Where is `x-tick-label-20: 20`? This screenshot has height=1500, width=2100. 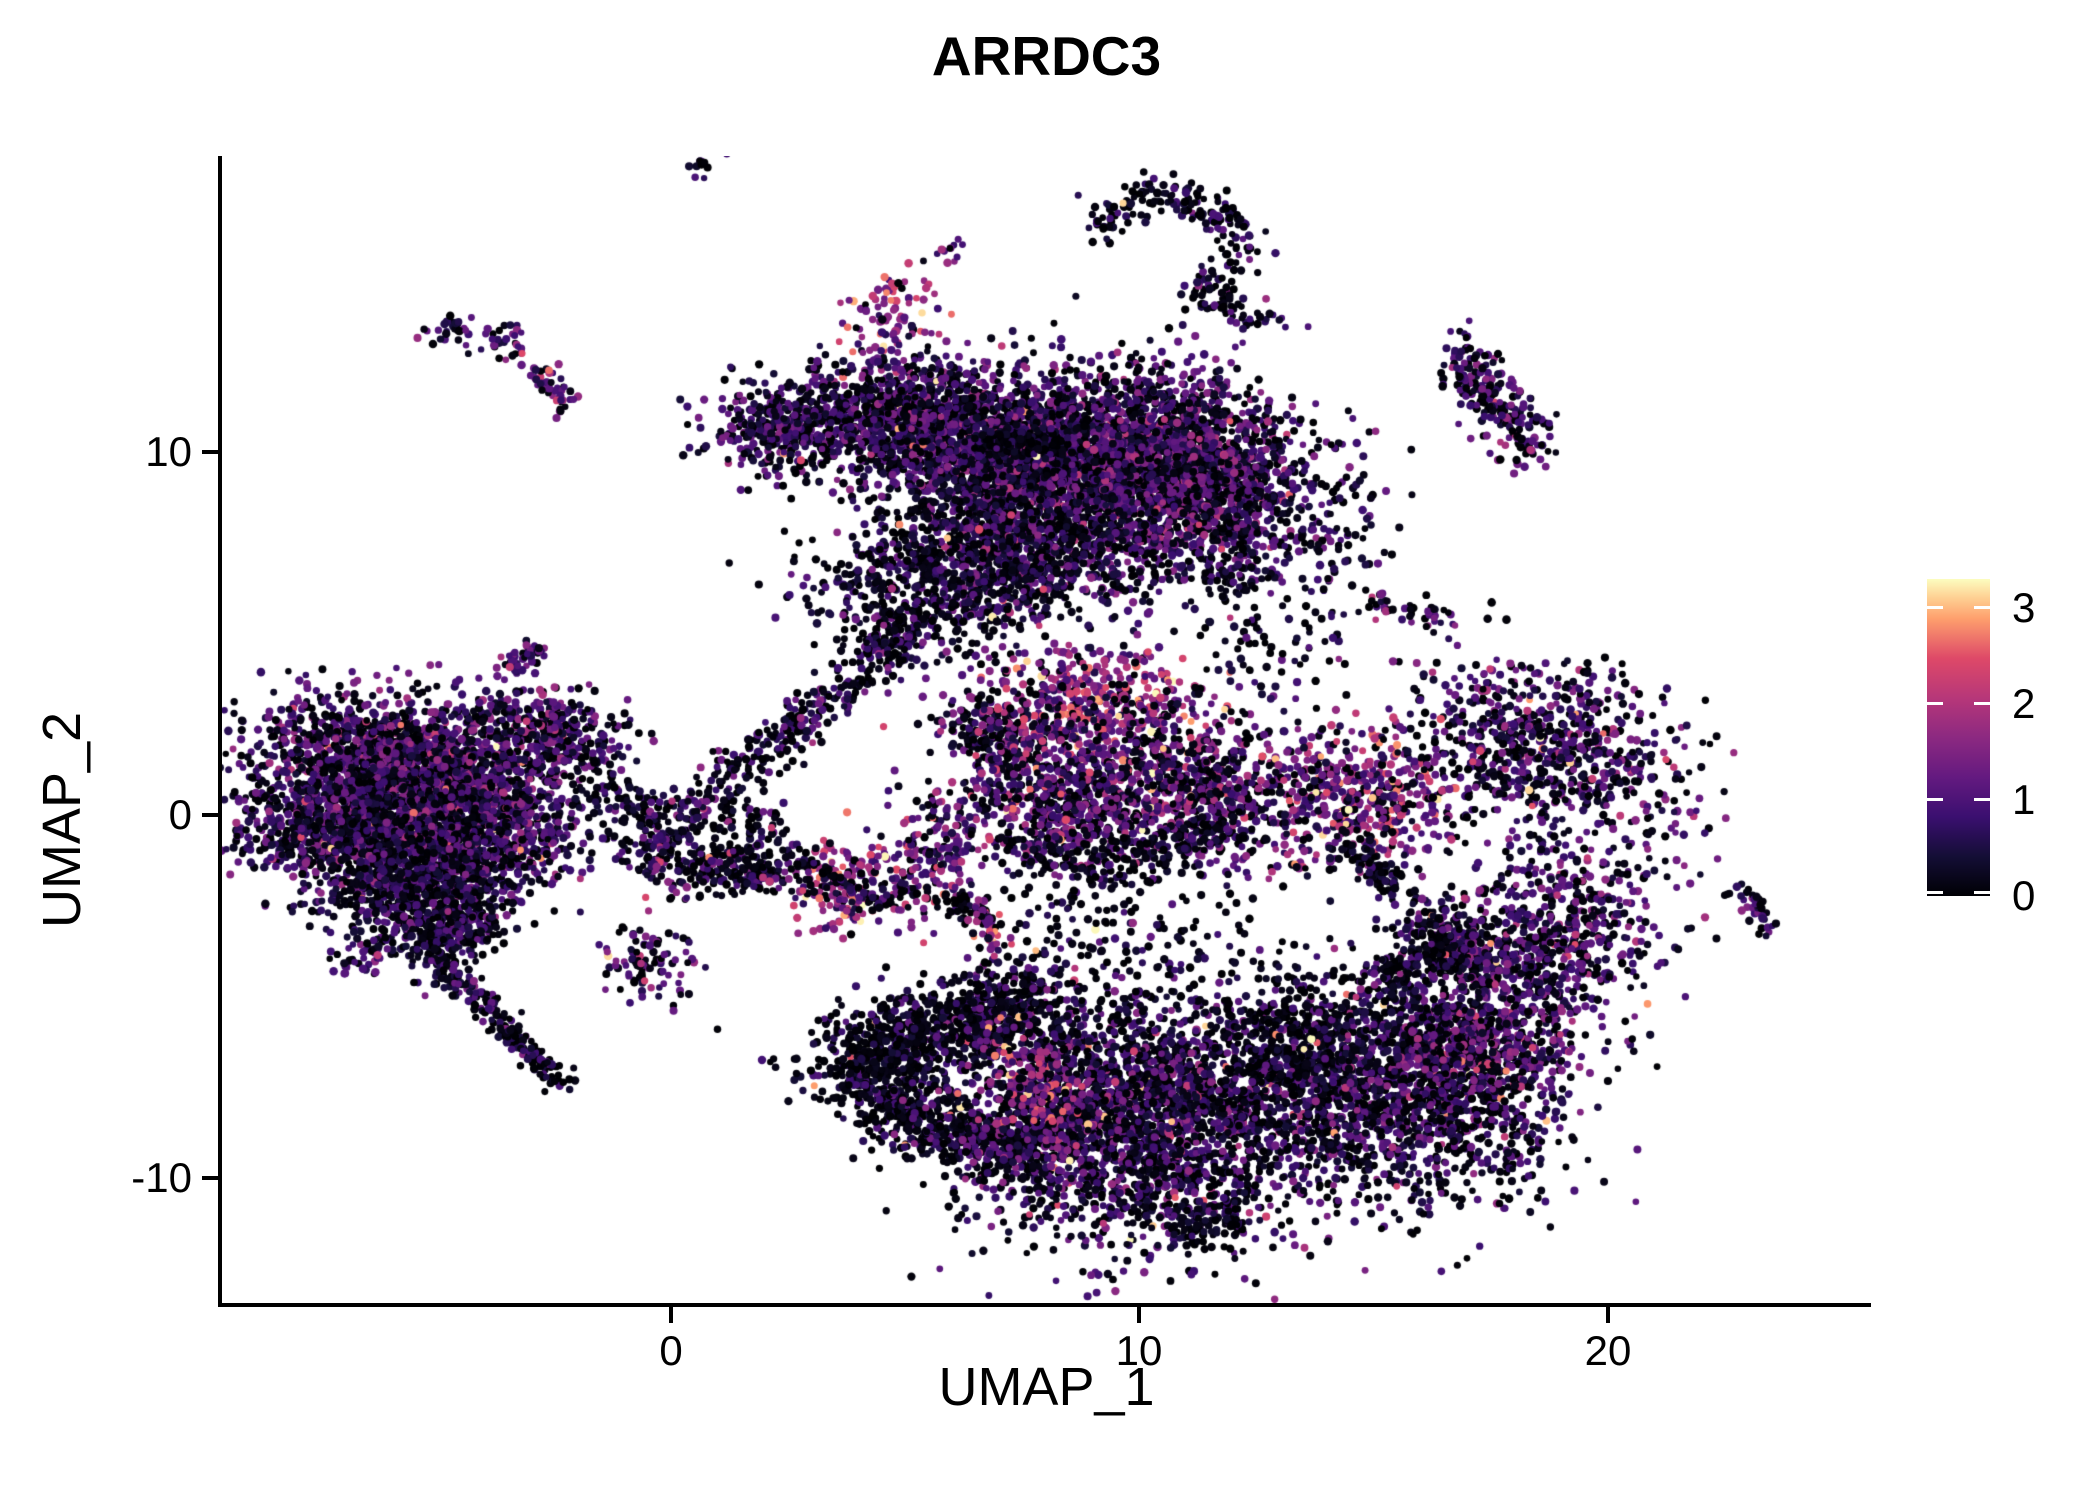
x-tick-label-20: 20 is located at coordinates (1608, 1350).